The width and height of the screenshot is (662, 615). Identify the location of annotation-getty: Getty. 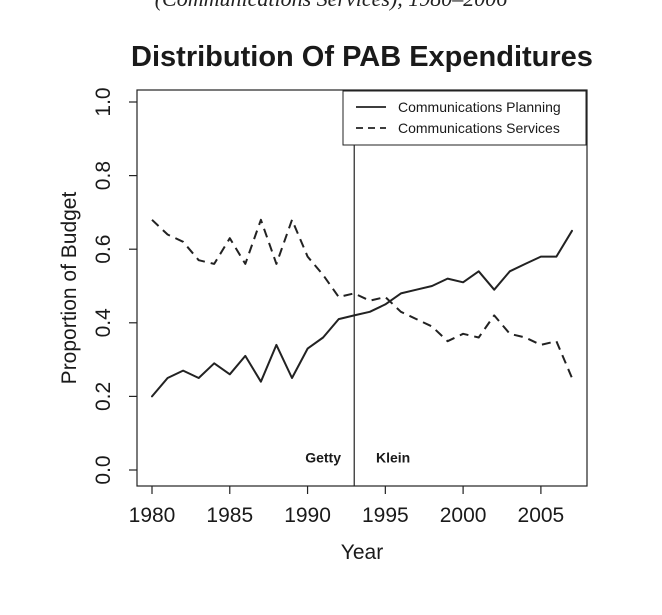
(323, 458).